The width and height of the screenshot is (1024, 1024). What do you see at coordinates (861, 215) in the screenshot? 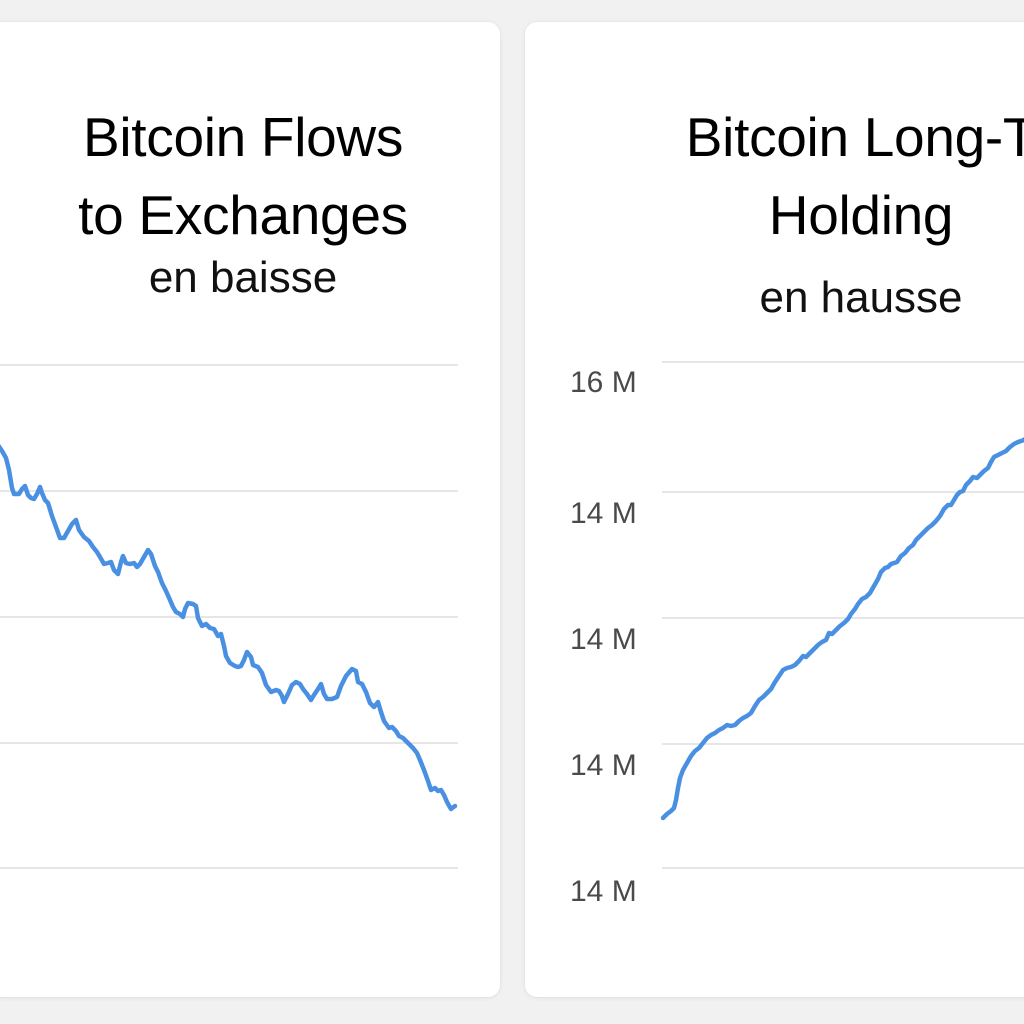
I see `chart-title-line2: Holding` at bounding box center [861, 215].